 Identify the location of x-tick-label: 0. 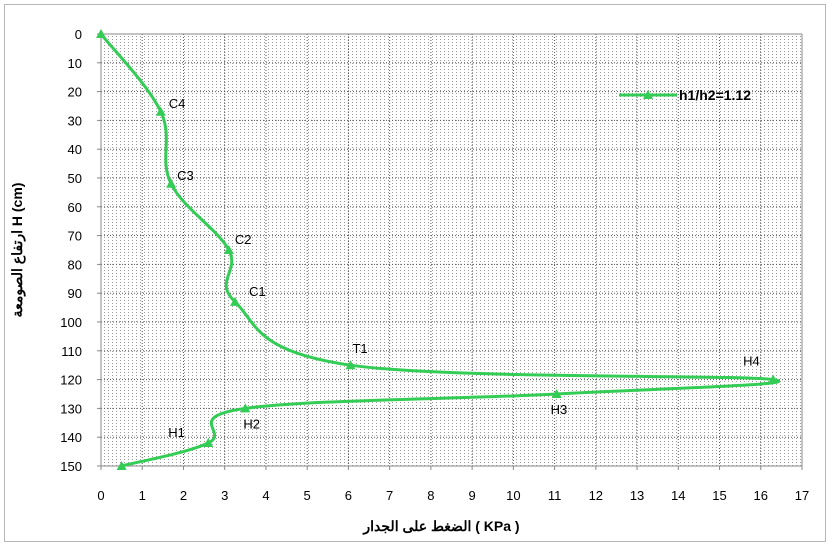
(100, 495).